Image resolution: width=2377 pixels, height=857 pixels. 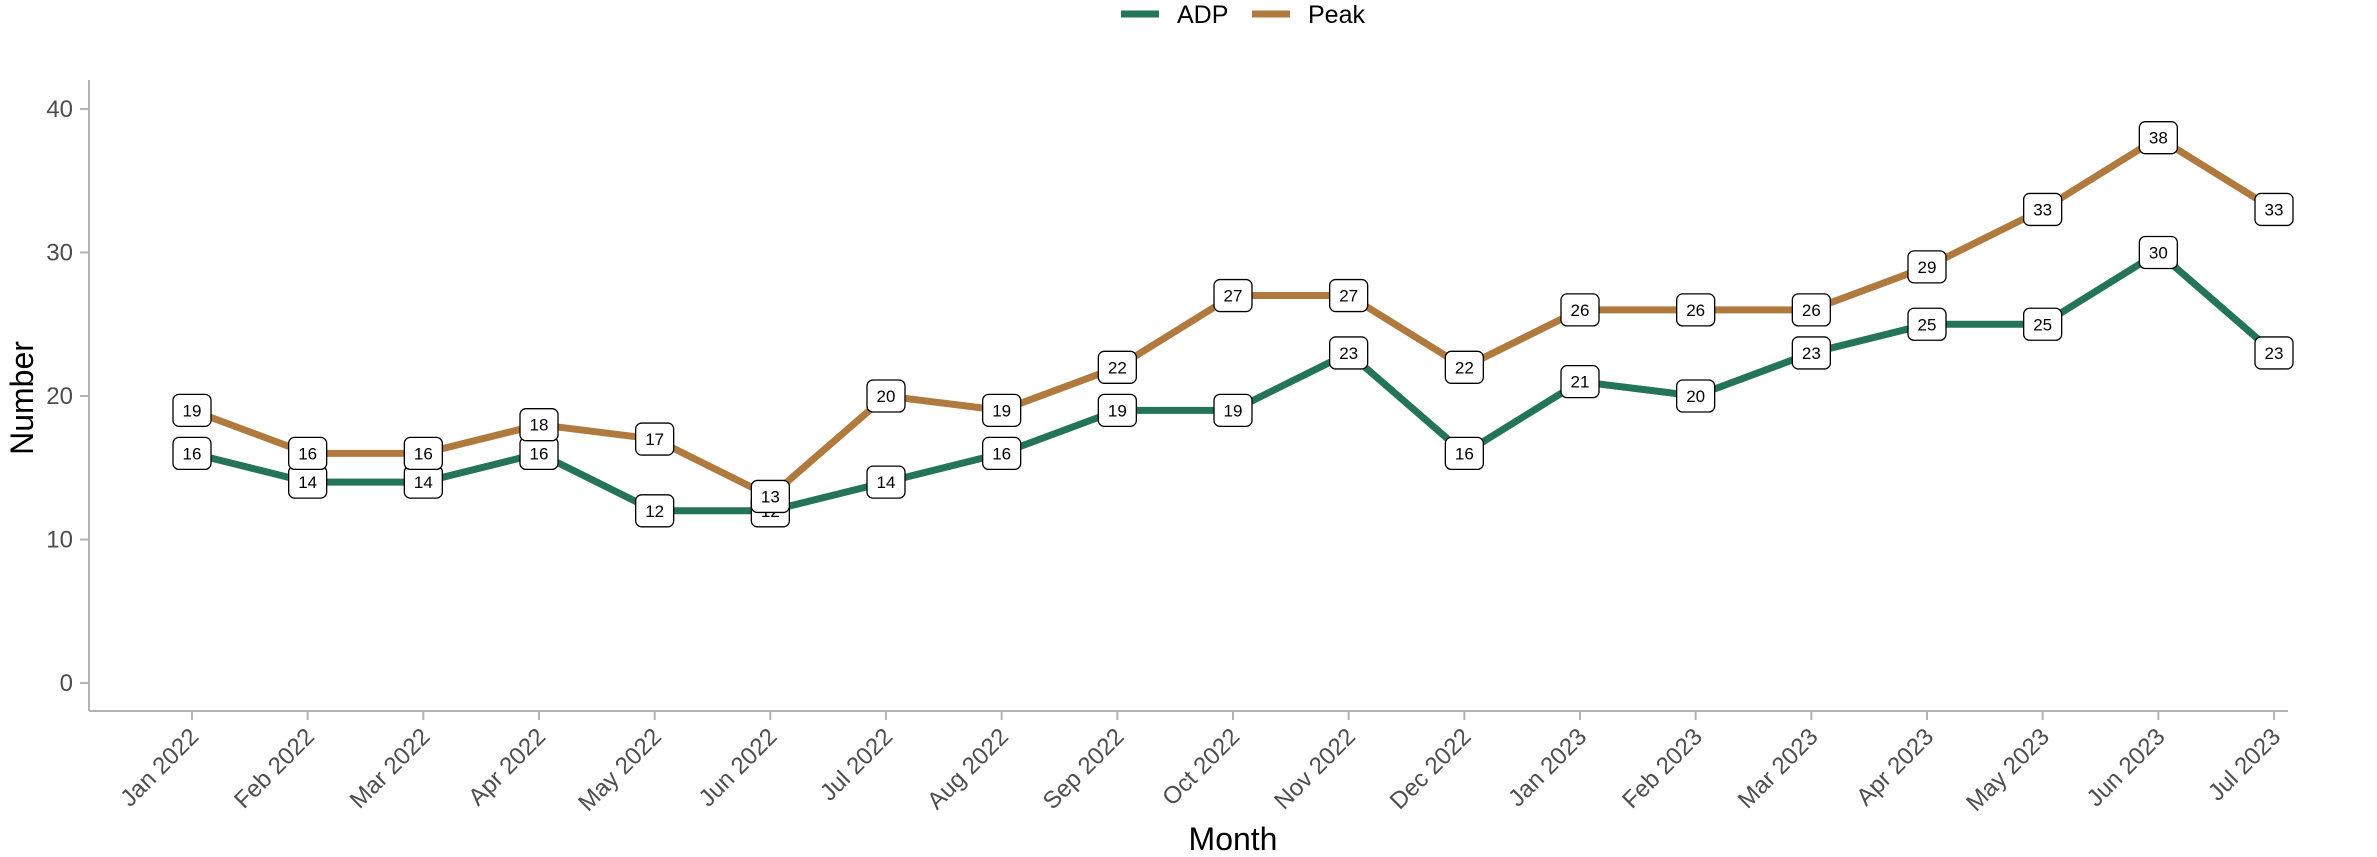 What do you see at coordinates (1336, 15) in the screenshot?
I see `legend-label: Peak` at bounding box center [1336, 15].